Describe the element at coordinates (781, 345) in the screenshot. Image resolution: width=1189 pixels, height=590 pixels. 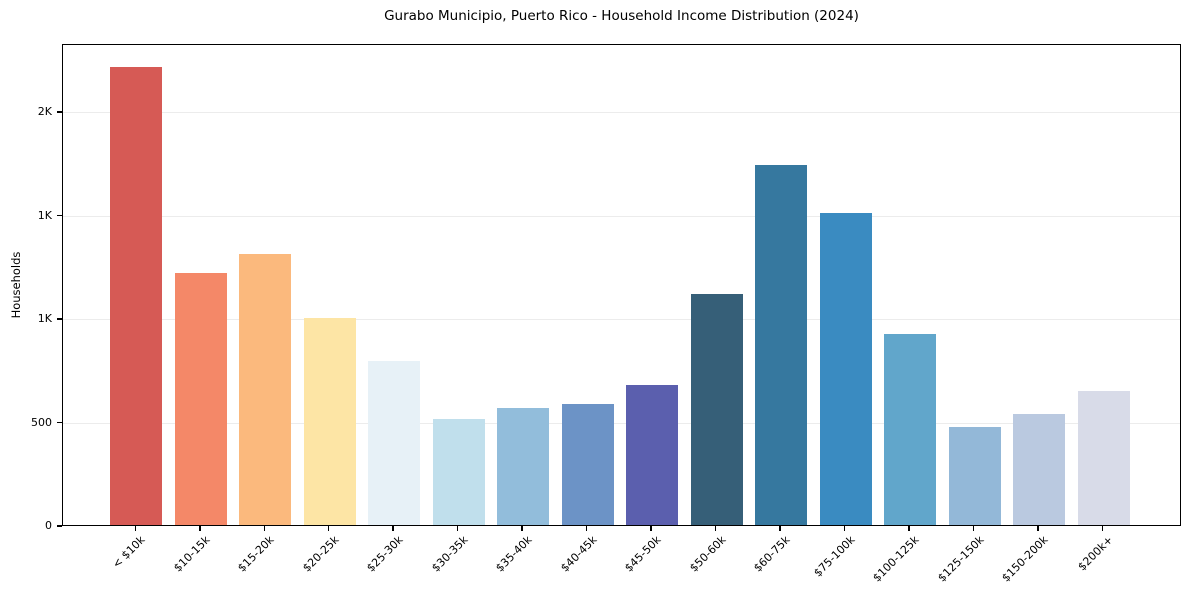
I see `bar-60-75k` at that location.